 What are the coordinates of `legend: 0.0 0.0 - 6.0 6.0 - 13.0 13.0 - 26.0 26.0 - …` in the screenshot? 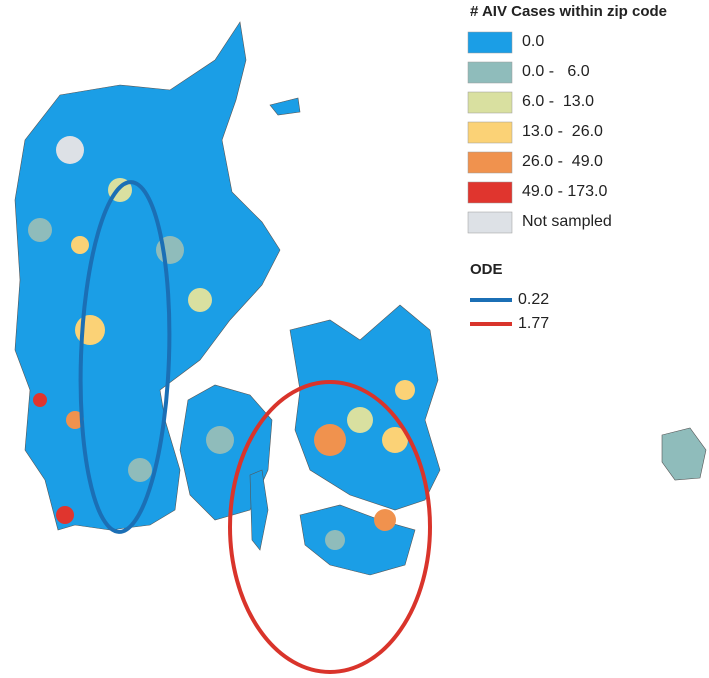 It's located at (539, 181).